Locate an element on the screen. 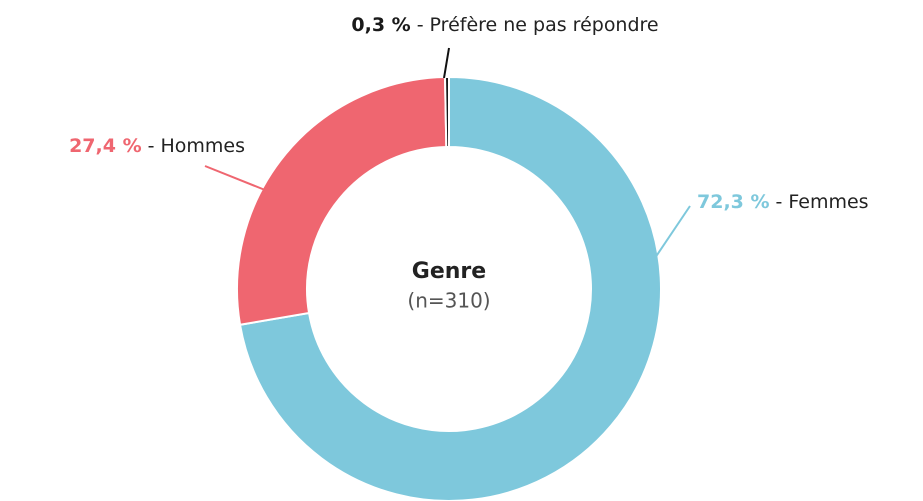 This screenshot has width=923, height=501. slice-category: Préfère ne pas répondre is located at coordinates (544, 25).